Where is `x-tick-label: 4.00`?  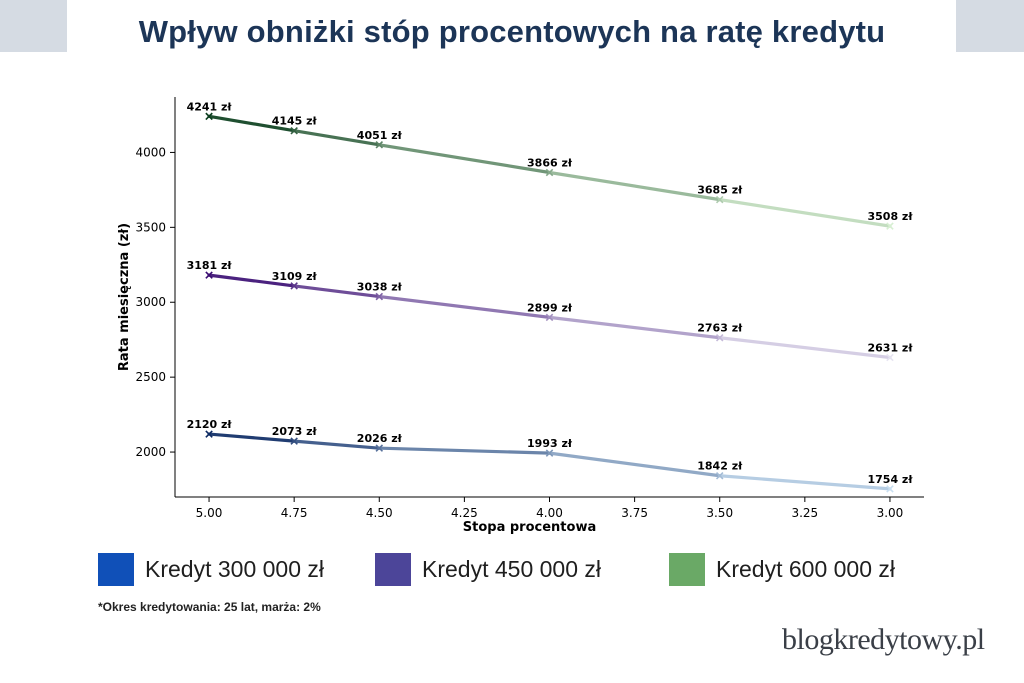
x-tick-label: 4.00 is located at coordinates (549, 513).